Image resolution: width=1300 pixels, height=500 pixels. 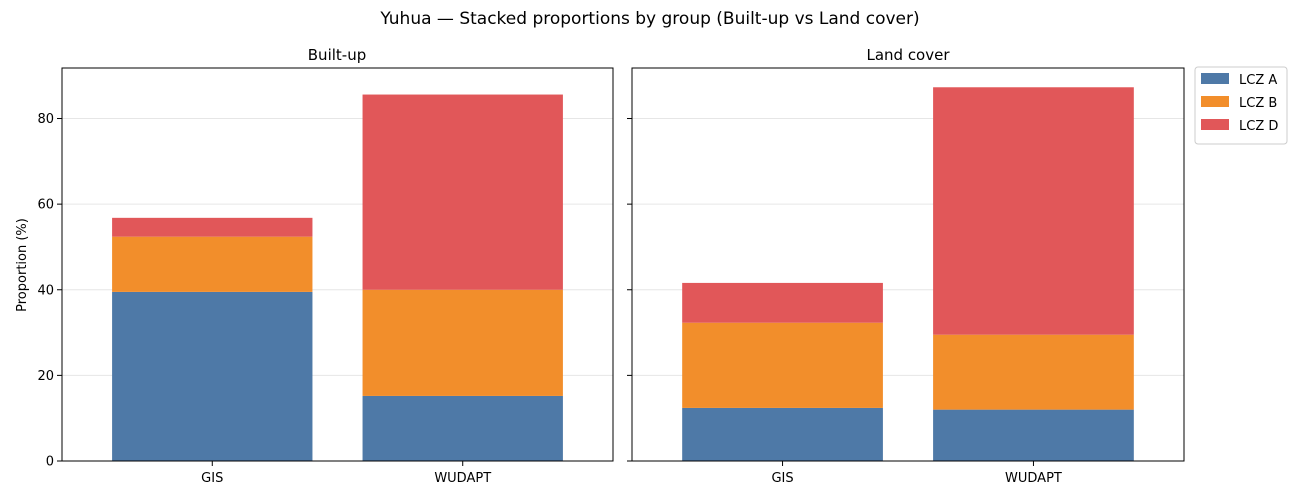 What do you see at coordinates (1033, 211) in the screenshot?
I see `bar-land-cover-wudapt-lcz-d` at bounding box center [1033, 211].